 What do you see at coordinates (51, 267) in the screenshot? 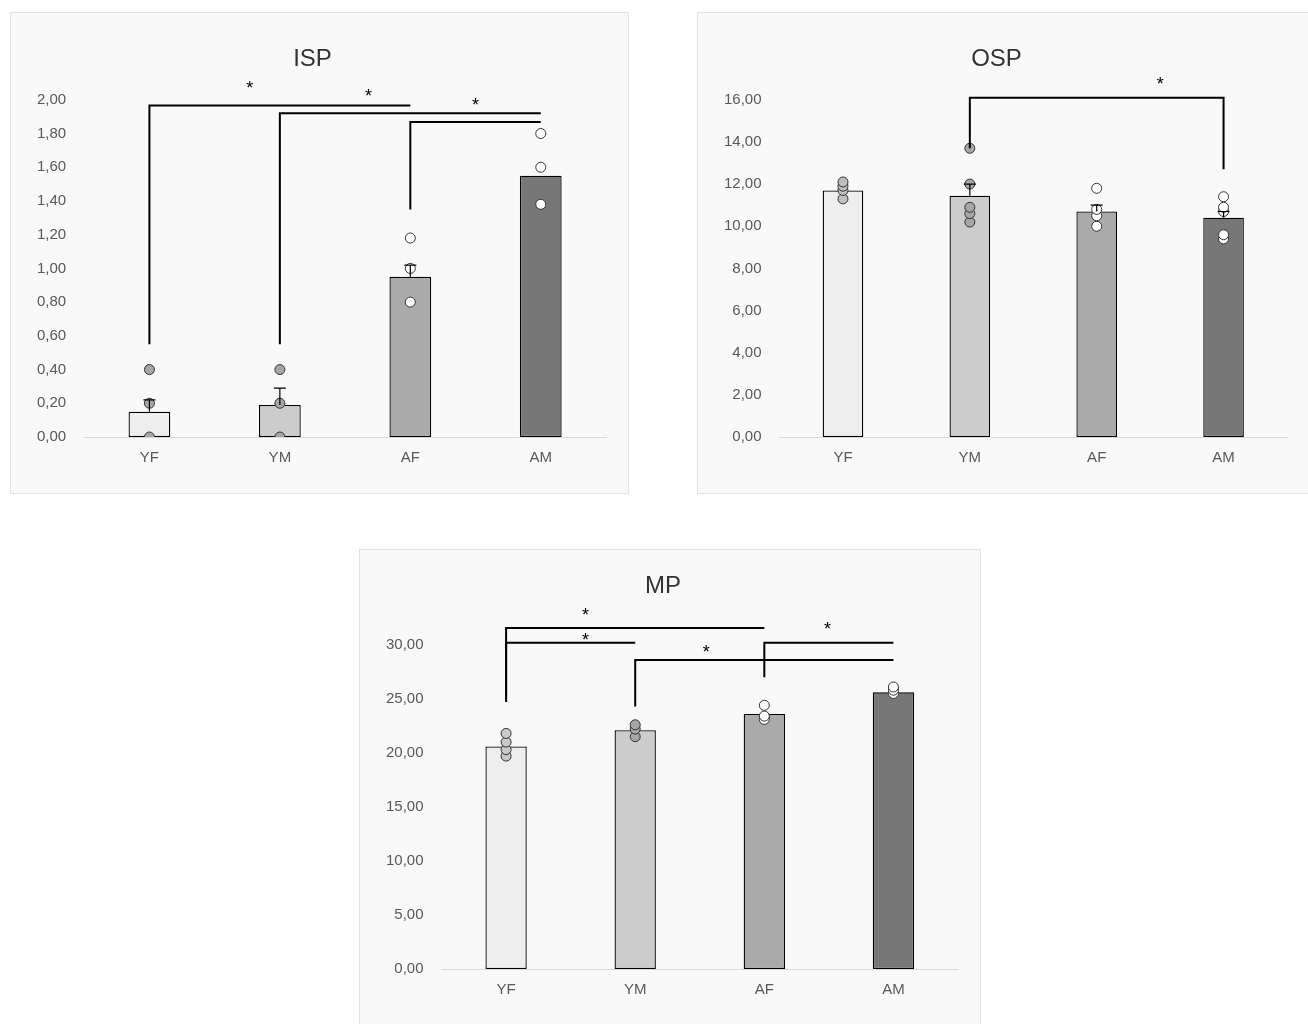
I see `y-tick-label: 1,00` at bounding box center [51, 267].